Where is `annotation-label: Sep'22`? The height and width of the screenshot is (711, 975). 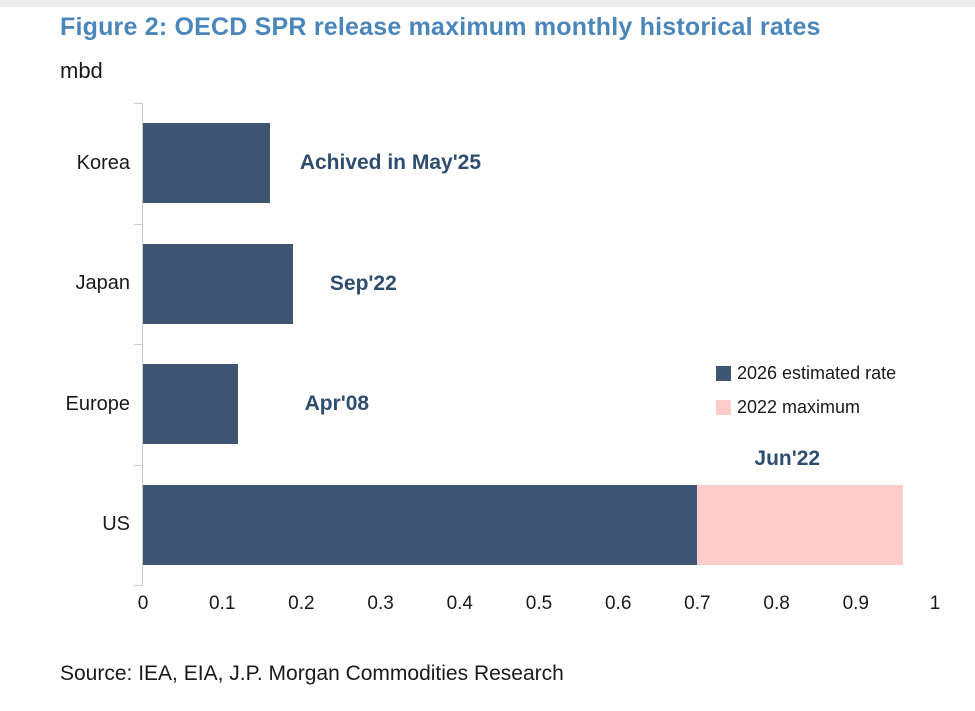 annotation-label: Sep'22 is located at coordinates (363, 283).